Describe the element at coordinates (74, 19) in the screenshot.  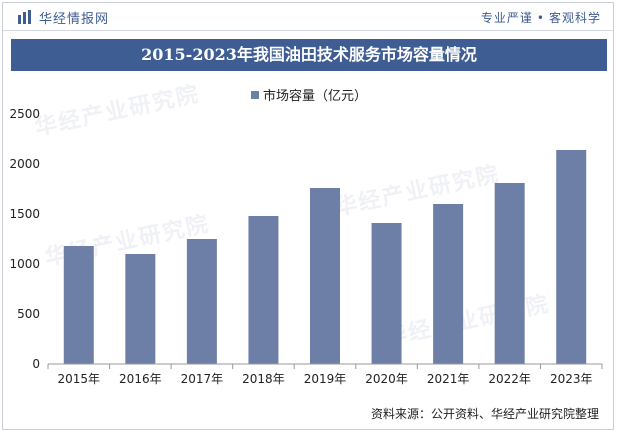
I see `brand-name: 华经情报网` at that location.